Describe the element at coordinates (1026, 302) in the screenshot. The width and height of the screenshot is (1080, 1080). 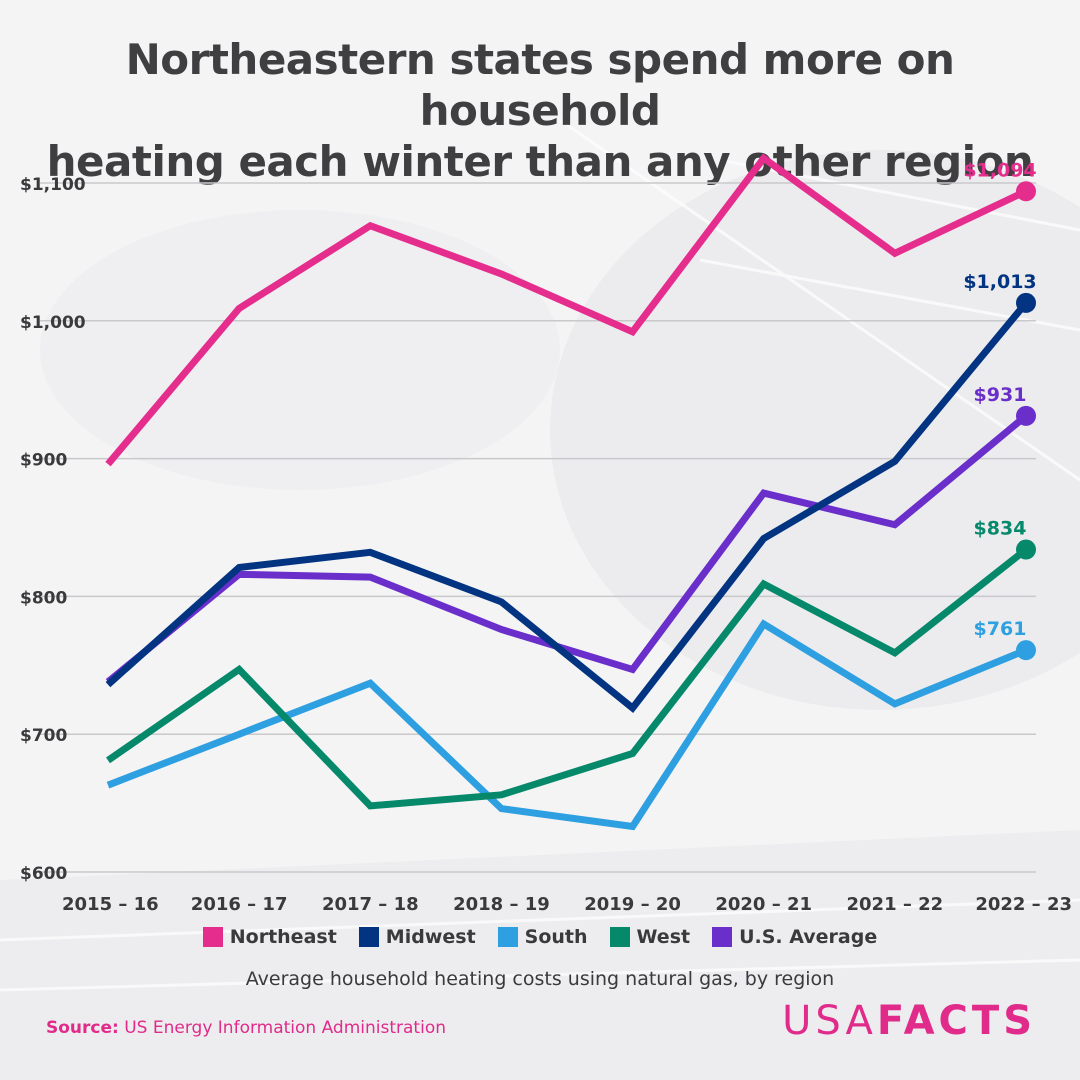
I see `series-end-marker-midwest` at that location.